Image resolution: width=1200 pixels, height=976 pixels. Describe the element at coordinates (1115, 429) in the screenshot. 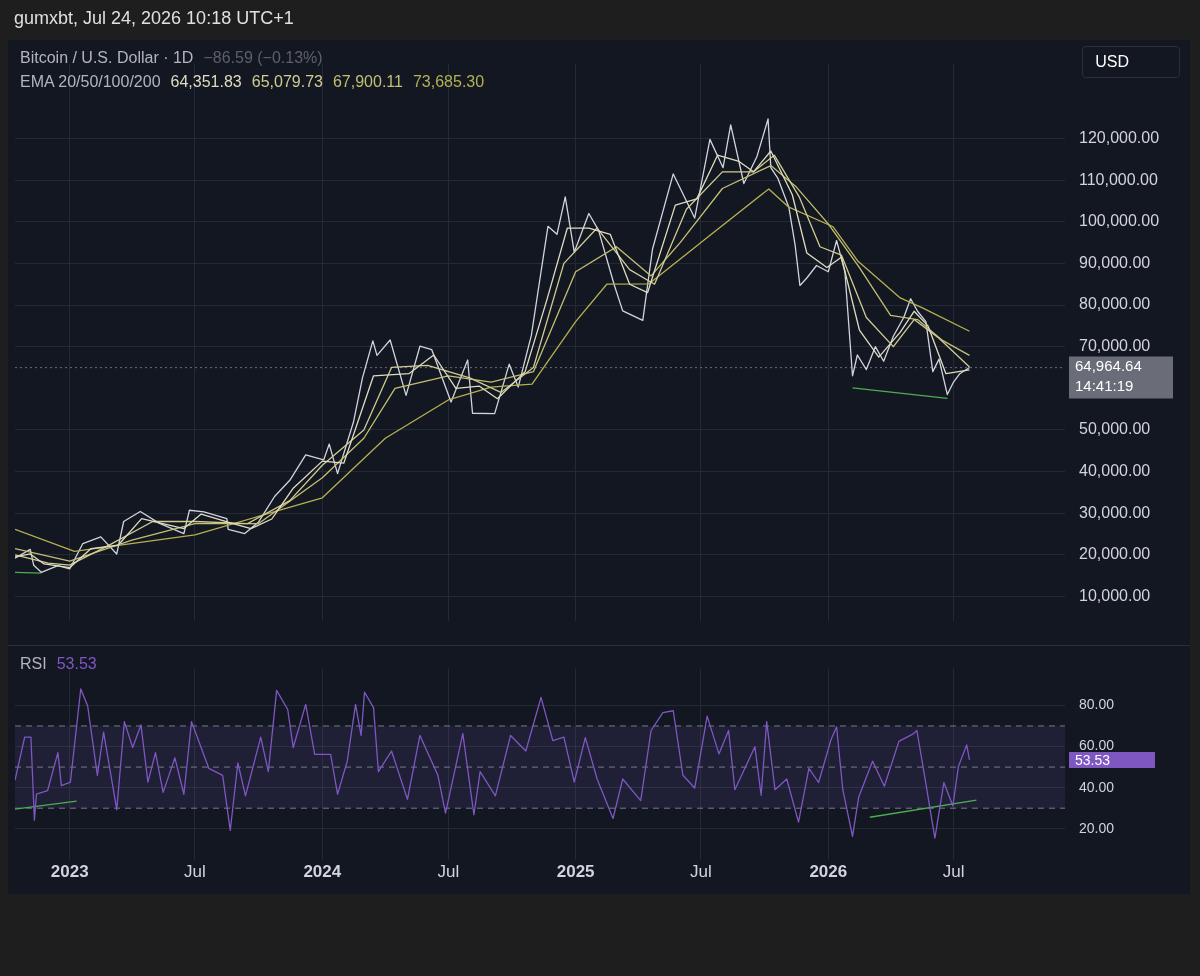

I see `y-tick-label: 50,000.00` at that location.